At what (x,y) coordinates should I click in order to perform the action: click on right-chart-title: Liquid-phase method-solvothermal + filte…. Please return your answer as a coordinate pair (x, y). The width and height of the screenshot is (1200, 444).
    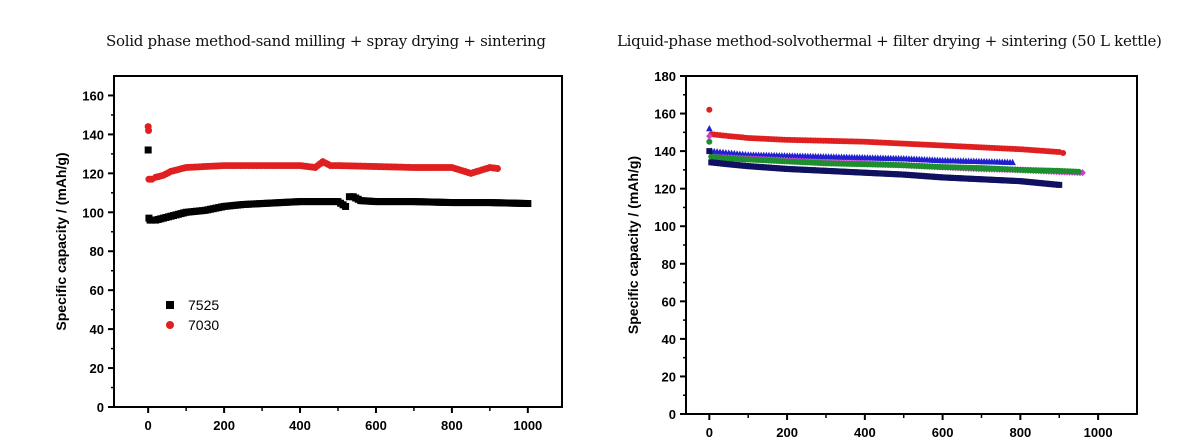
    Looking at the image, I should click on (889, 41).